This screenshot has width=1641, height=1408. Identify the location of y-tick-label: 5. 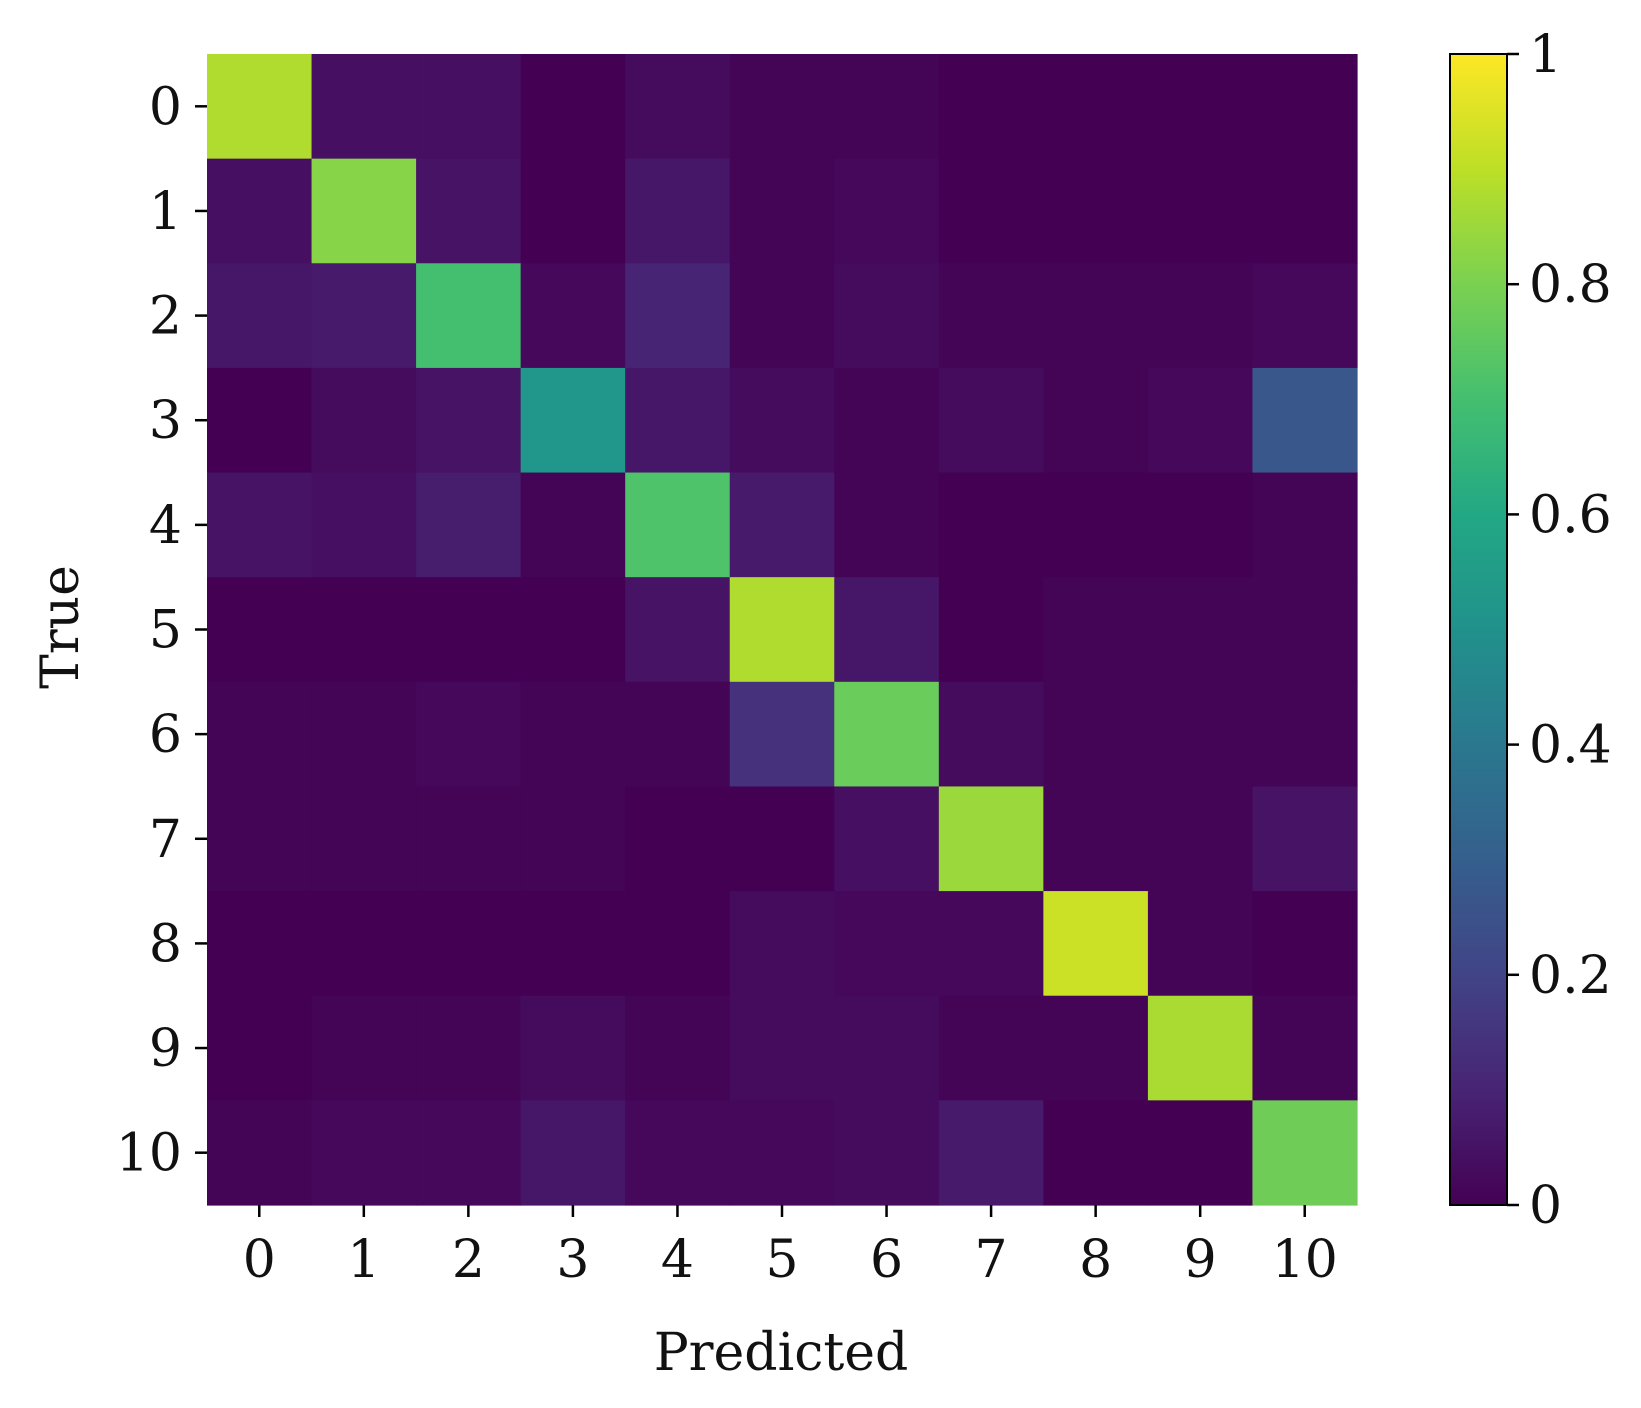
(165, 631).